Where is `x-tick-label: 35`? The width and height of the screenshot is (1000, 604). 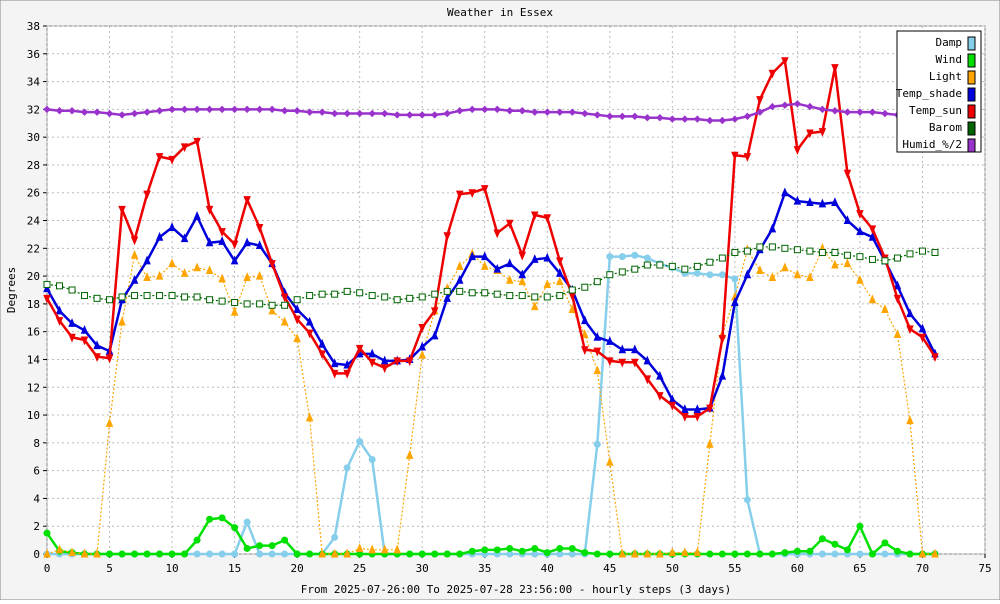 x-tick-label: 35 is located at coordinates (484, 568).